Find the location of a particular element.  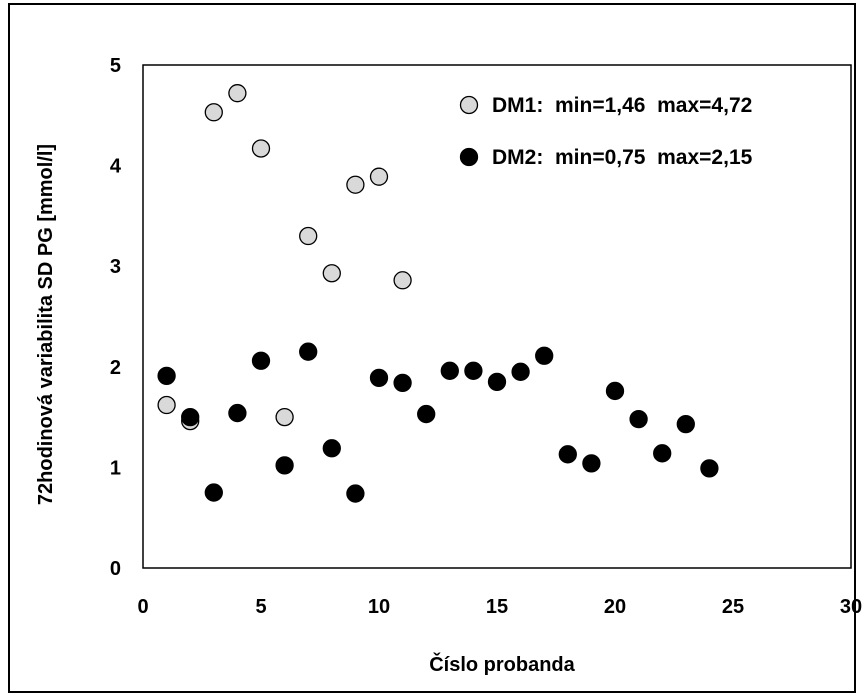

legend-label-1: DM1: min=1,46 max=4,72 is located at coordinates (622, 105).